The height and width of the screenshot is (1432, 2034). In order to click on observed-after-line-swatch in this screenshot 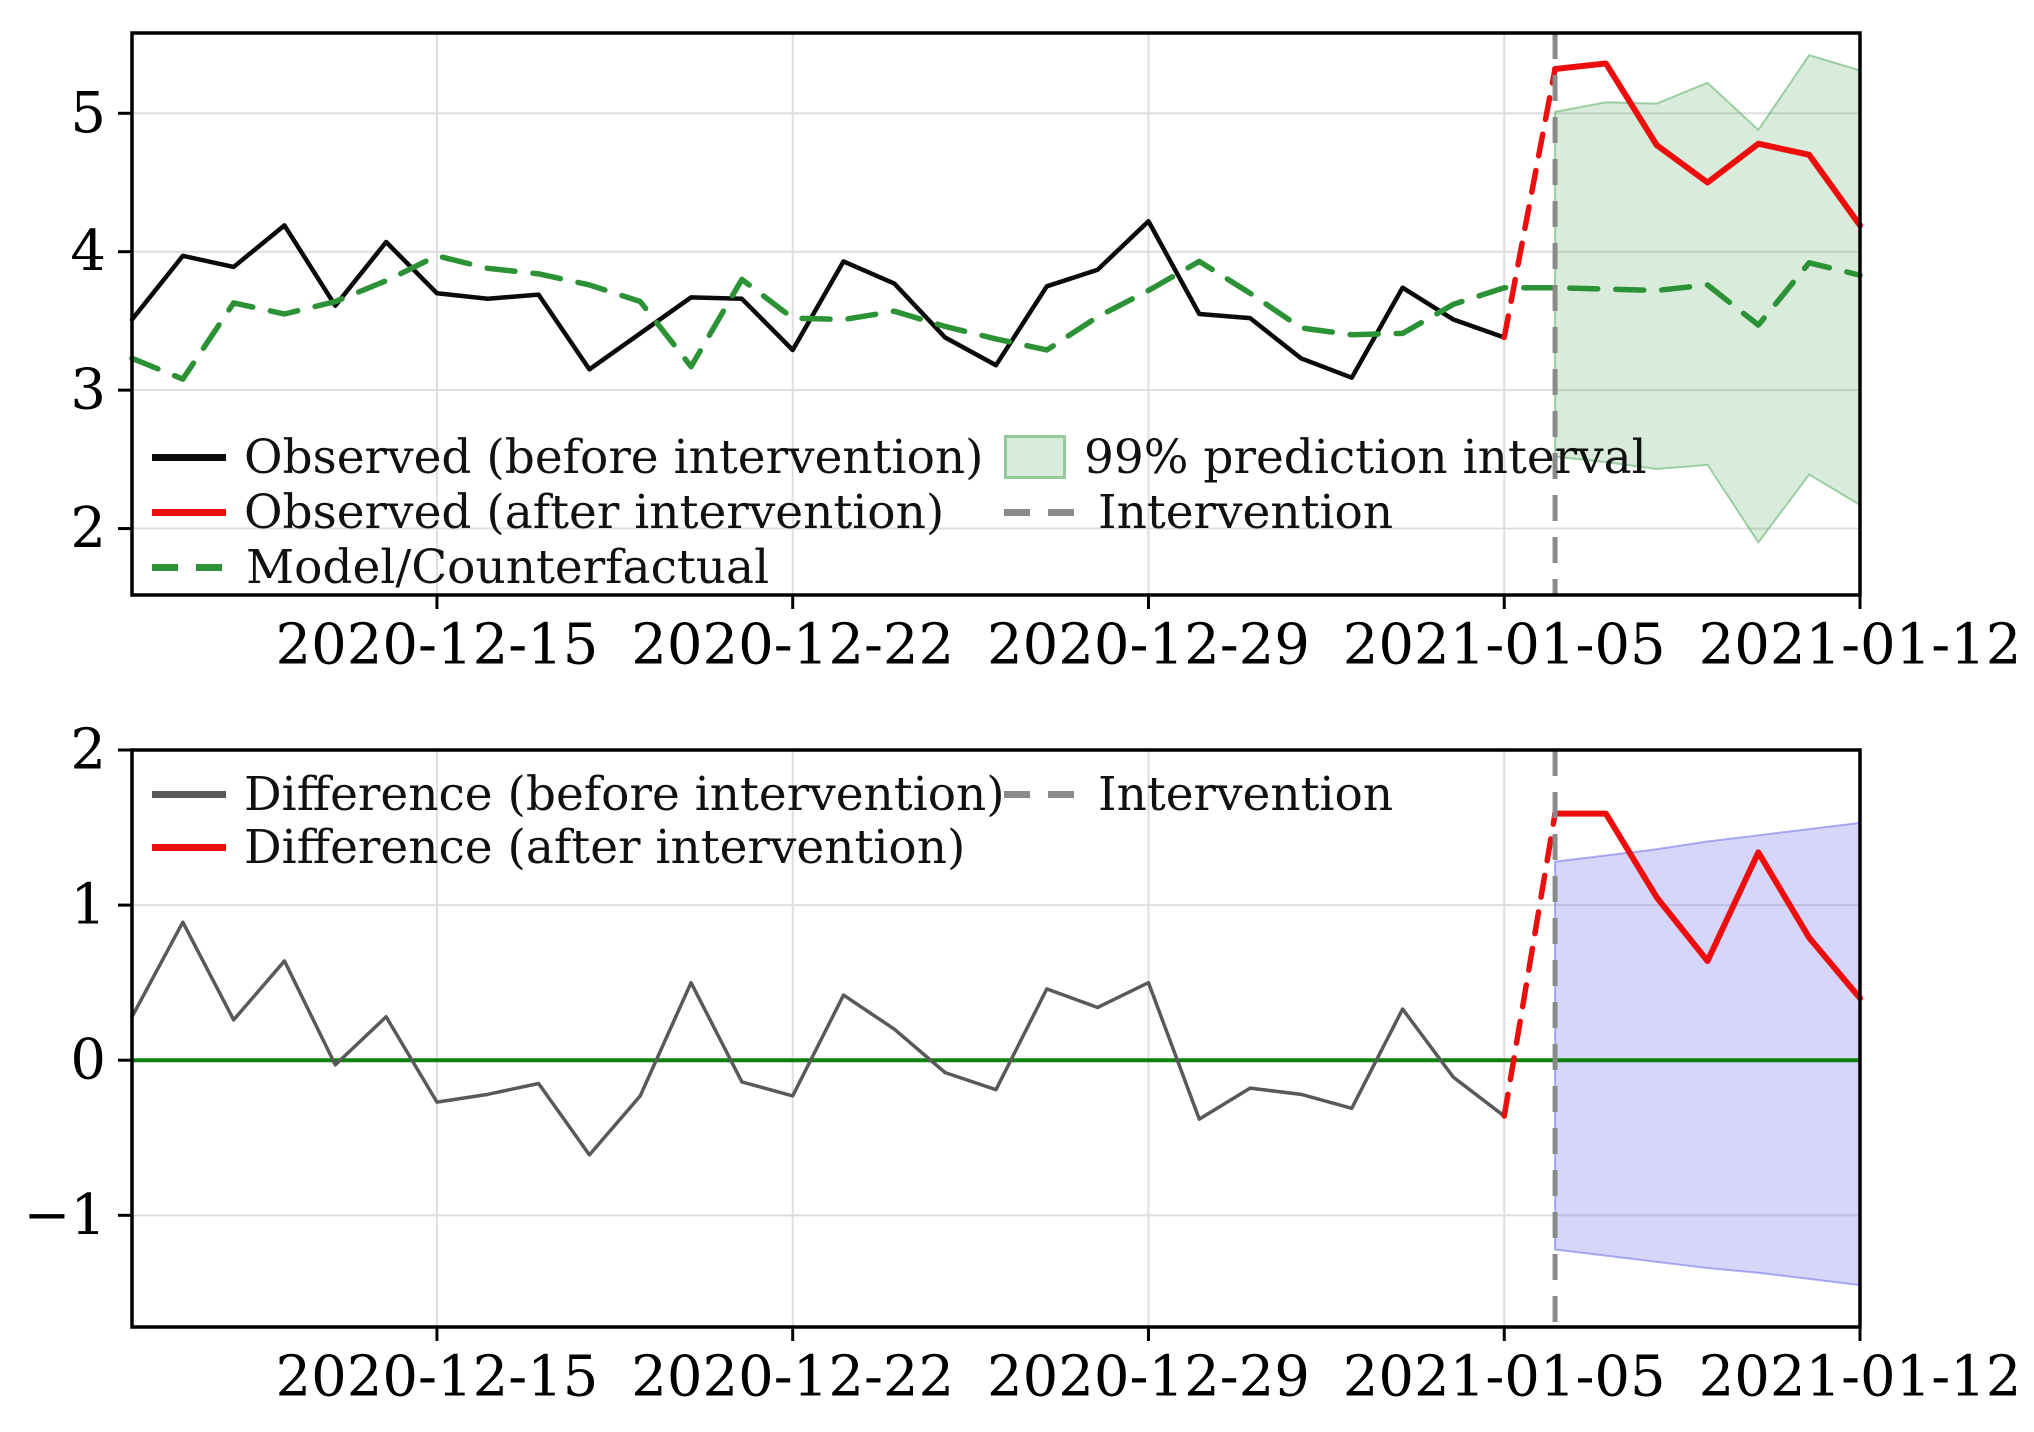, I will do `click(189, 512)`.